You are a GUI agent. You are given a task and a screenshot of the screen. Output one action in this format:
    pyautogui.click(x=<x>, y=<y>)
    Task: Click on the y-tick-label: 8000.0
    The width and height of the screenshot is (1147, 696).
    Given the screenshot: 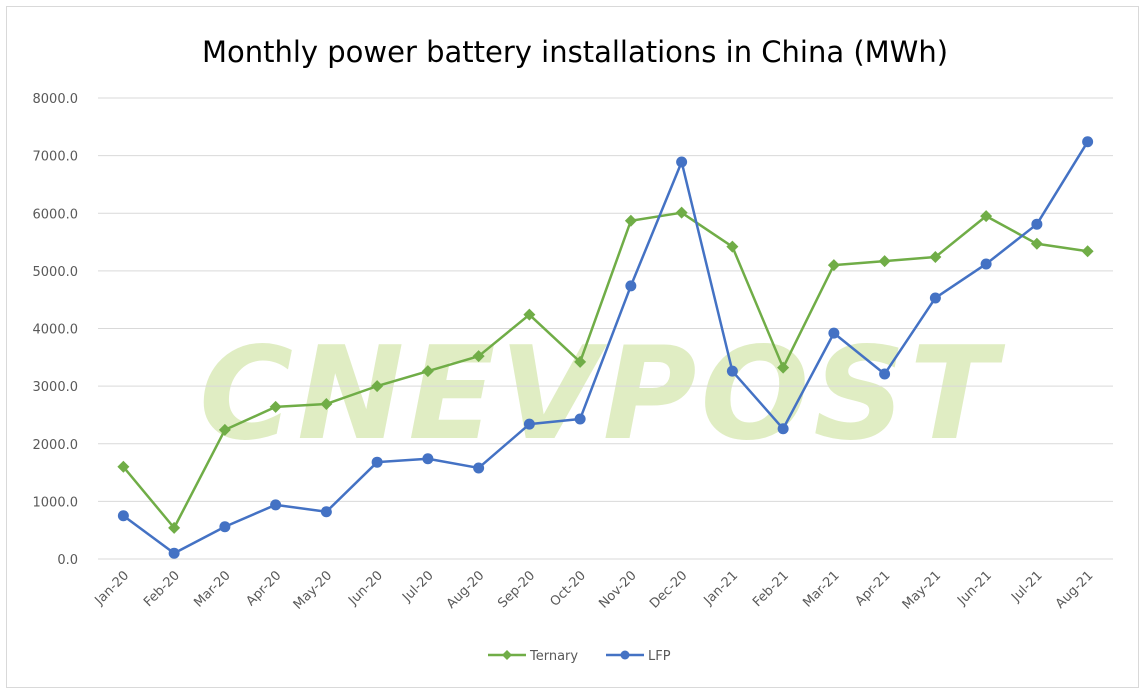 What is the action you would take?
    pyautogui.click(x=56, y=99)
    